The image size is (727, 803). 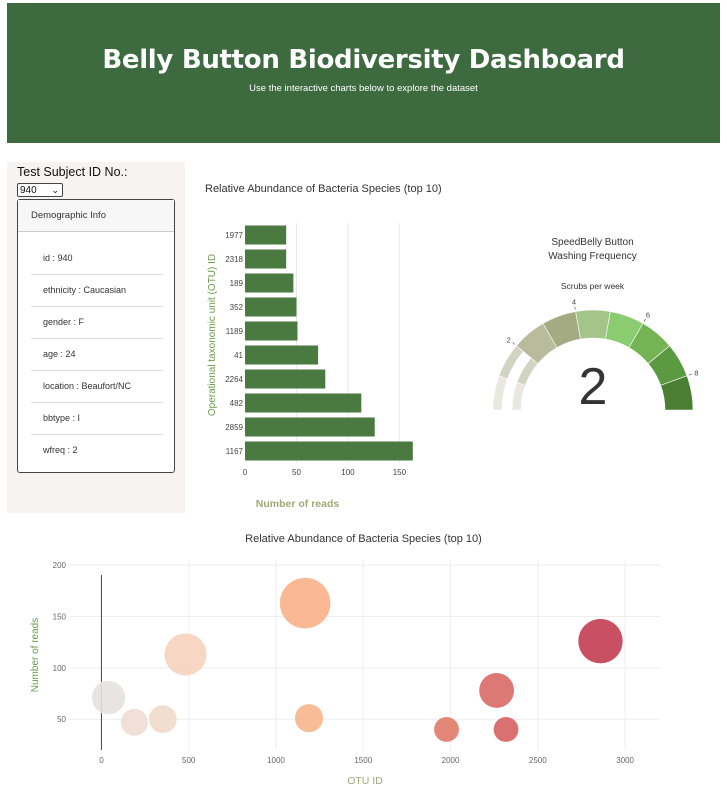 What do you see at coordinates (55, 190) in the screenshot?
I see `chevron-down-icon: ⌄` at bounding box center [55, 190].